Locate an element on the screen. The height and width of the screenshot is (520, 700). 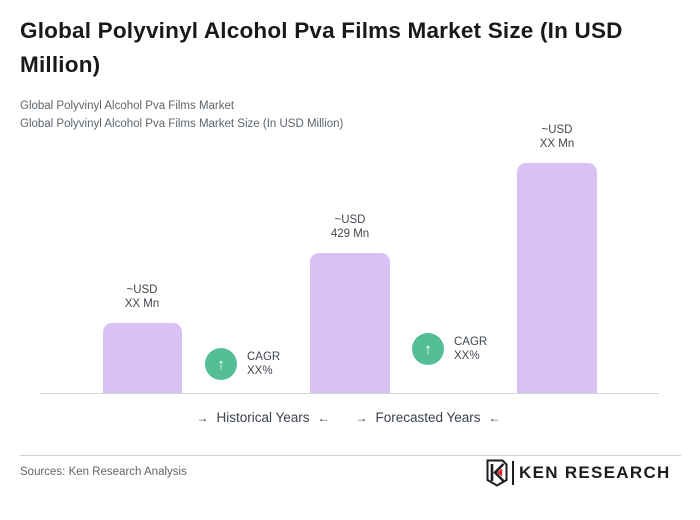
bar-value-label: ~USD 429 Mn is located at coordinates (350, 227).